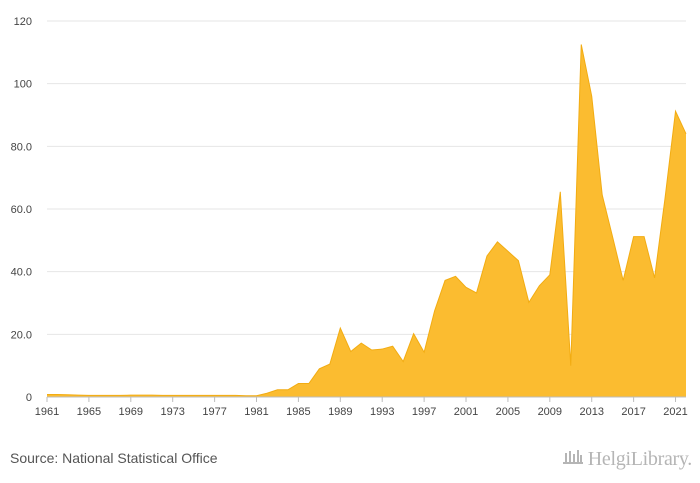 This screenshot has height=483, width=700. What do you see at coordinates (21, 335) in the screenshot?
I see `y-tick-label: 20.0` at bounding box center [21, 335].